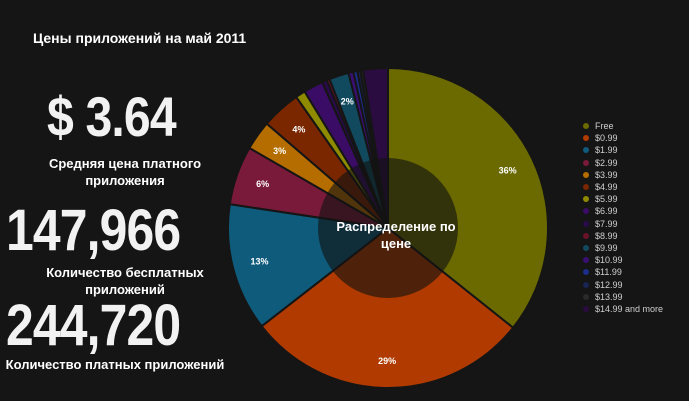  I want to click on slice-value-label-0: 36%, so click(508, 170).